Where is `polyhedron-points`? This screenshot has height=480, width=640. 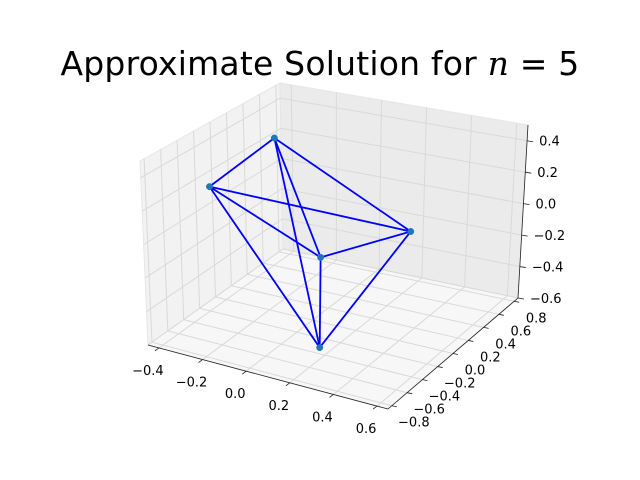
polyhedron-points is located at coordinates (310, 243).